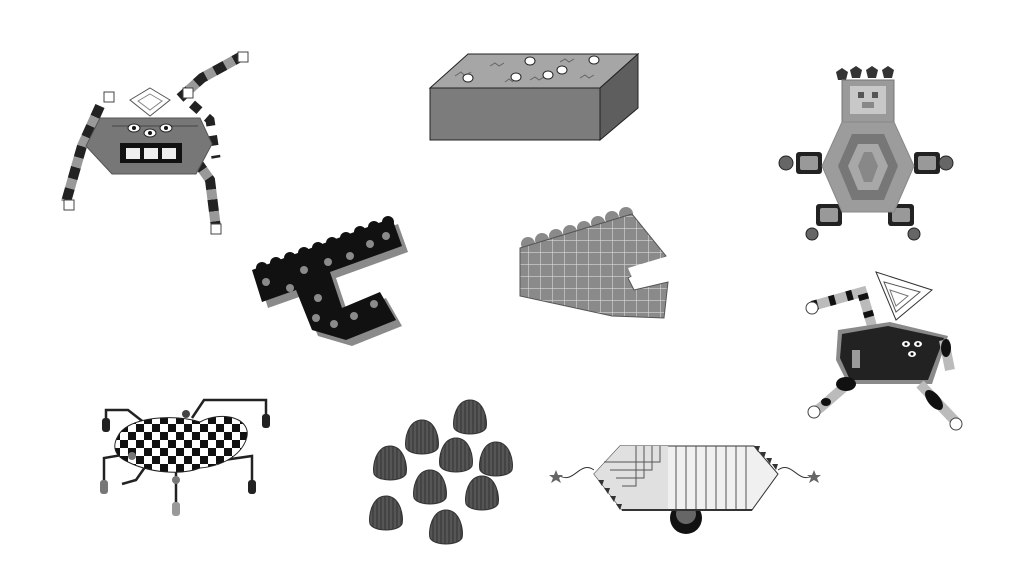 This screenshot has width=1019, height=570. Describe the element at coordinates (155, 143) in the screenshot. I see `spider-robot` at that location.